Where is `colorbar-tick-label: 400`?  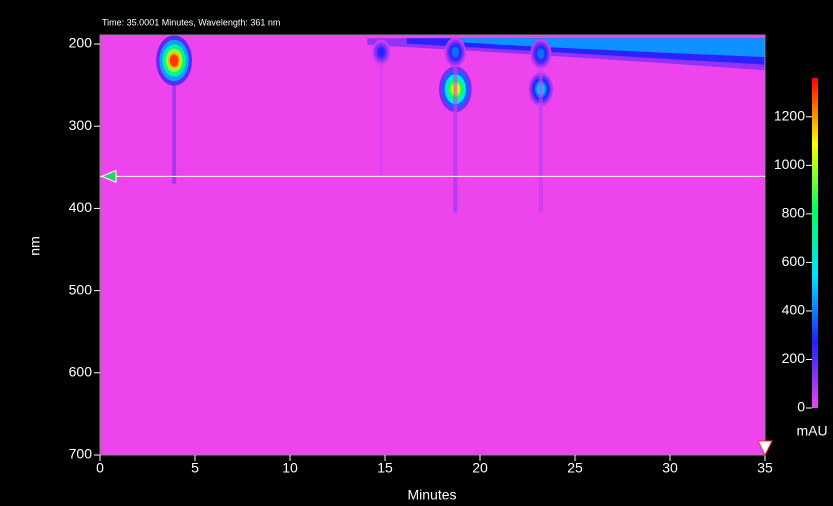
colorbar-tick-label: 400 is located at coordinates (794, 310).